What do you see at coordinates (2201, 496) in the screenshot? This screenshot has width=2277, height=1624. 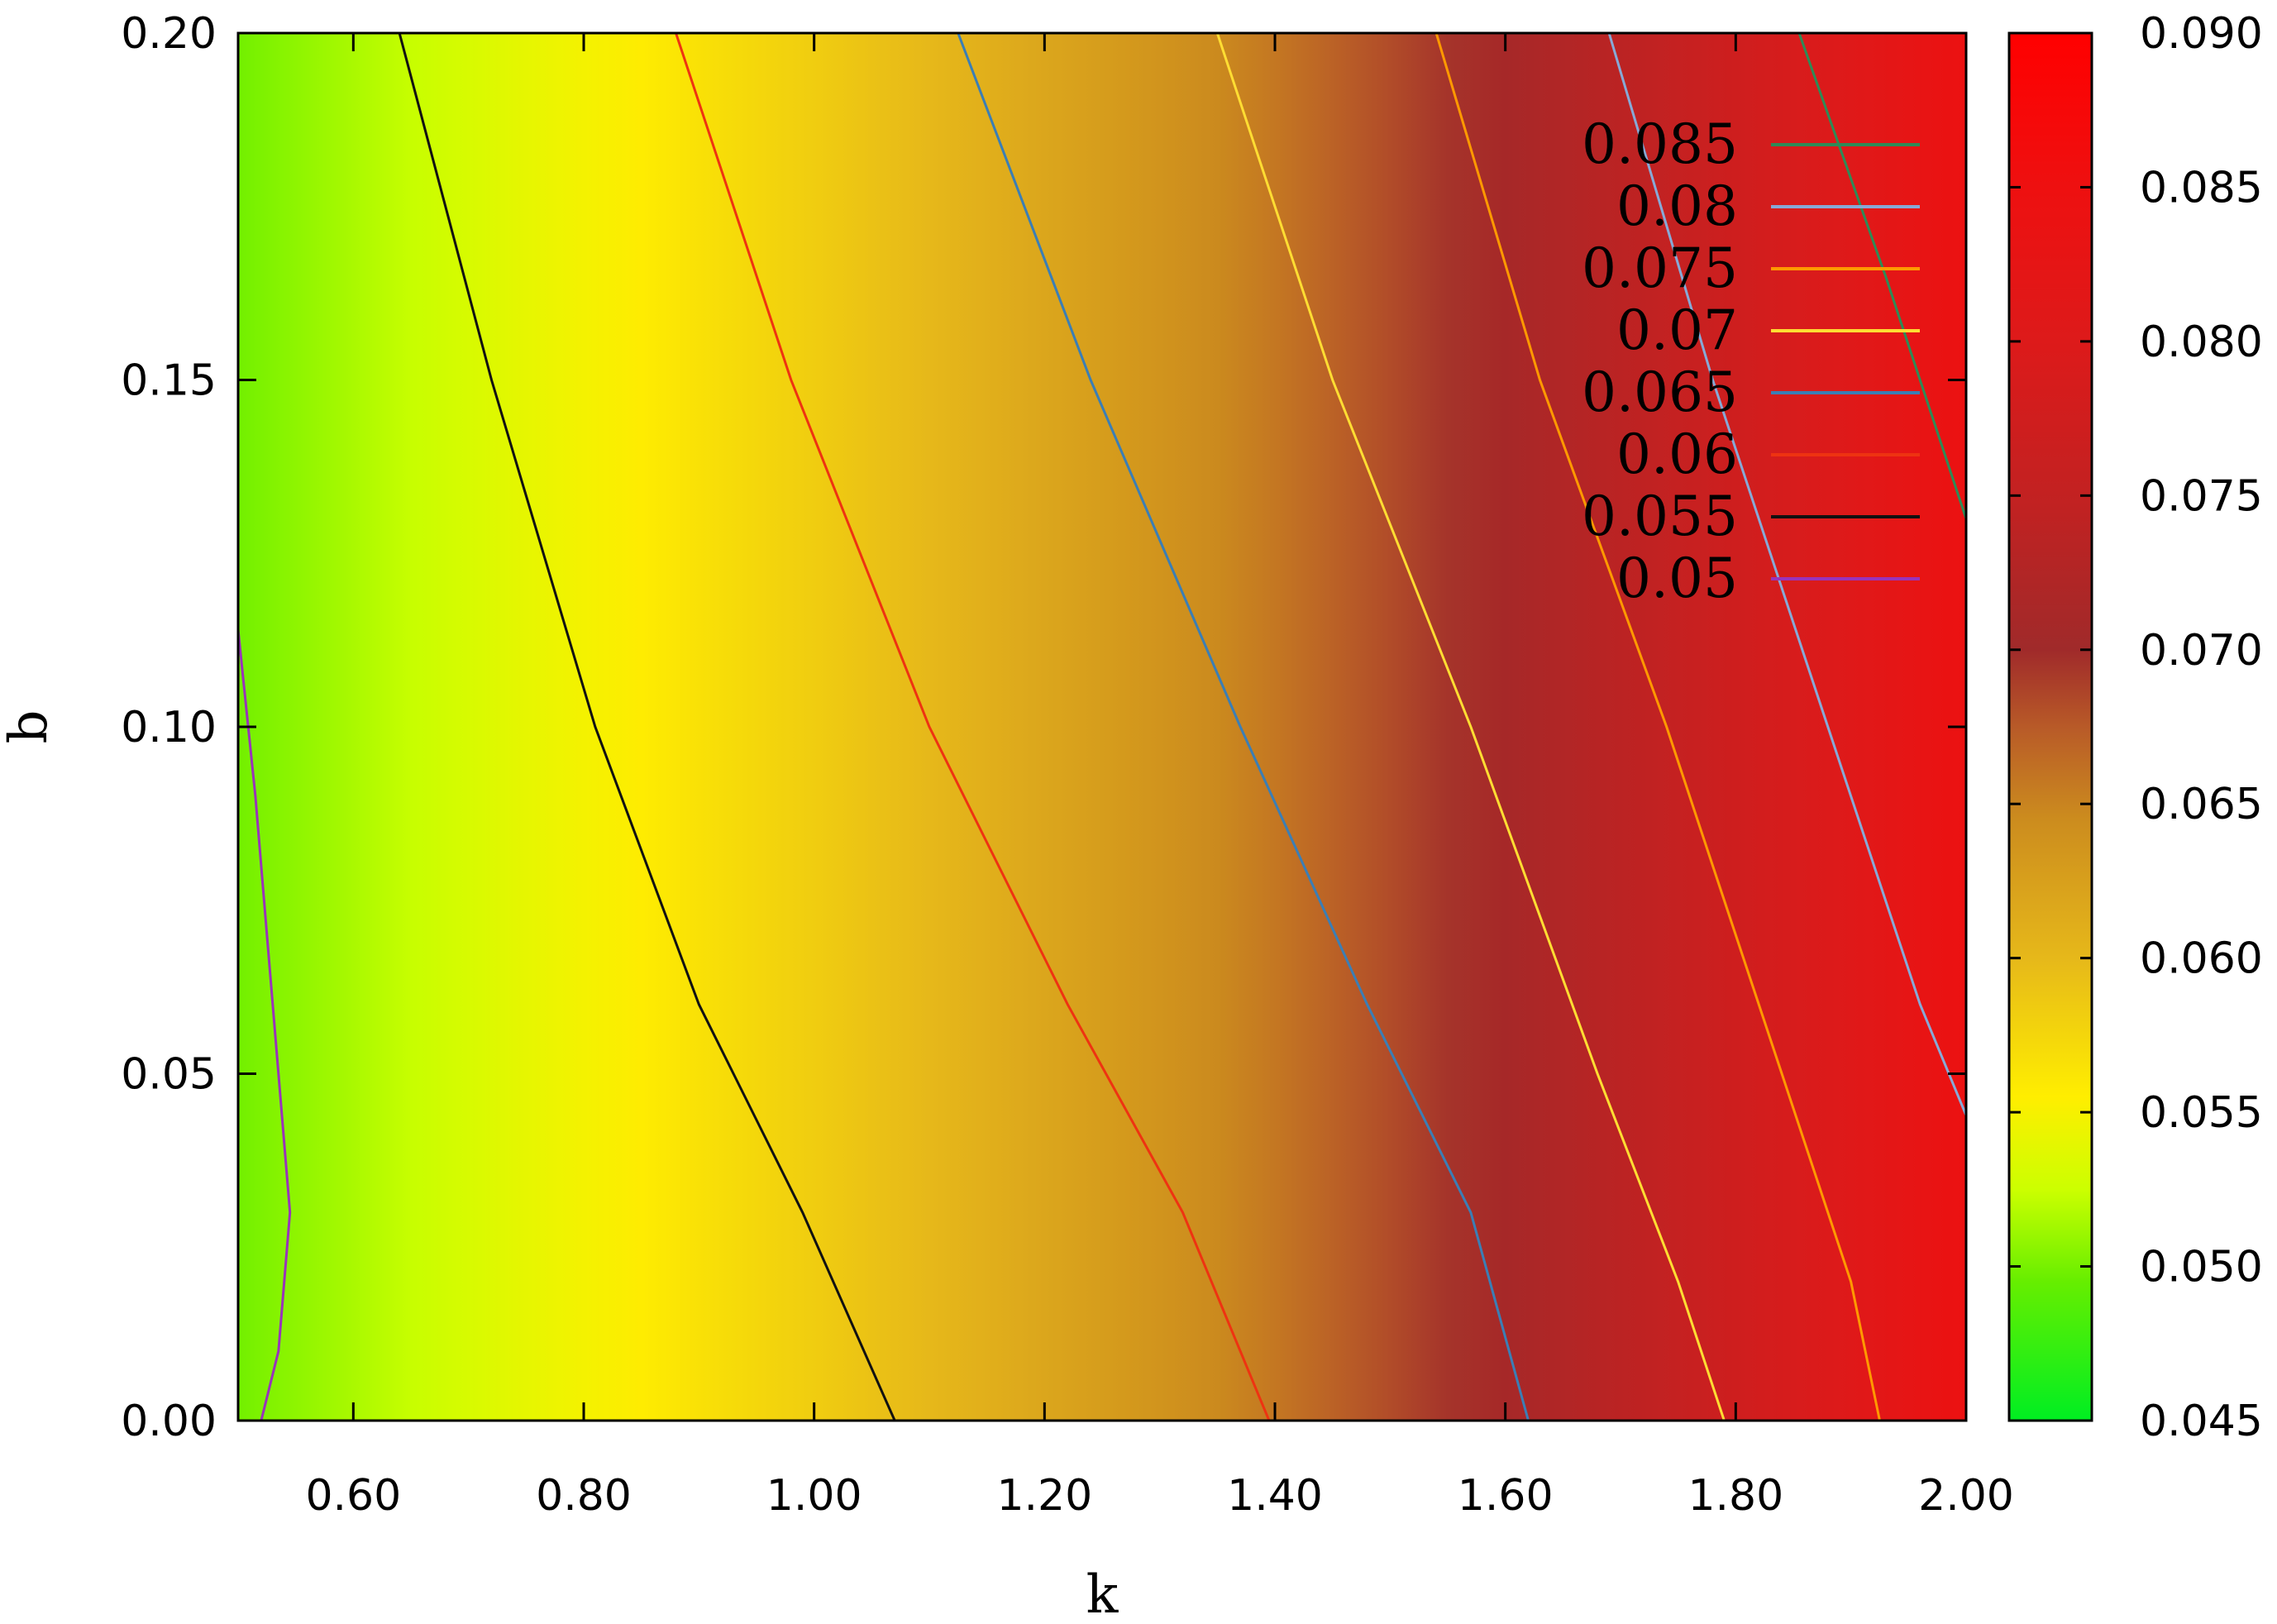 I see `colorbar-tick-label: 0.075` at bounding box center [2201, 496].